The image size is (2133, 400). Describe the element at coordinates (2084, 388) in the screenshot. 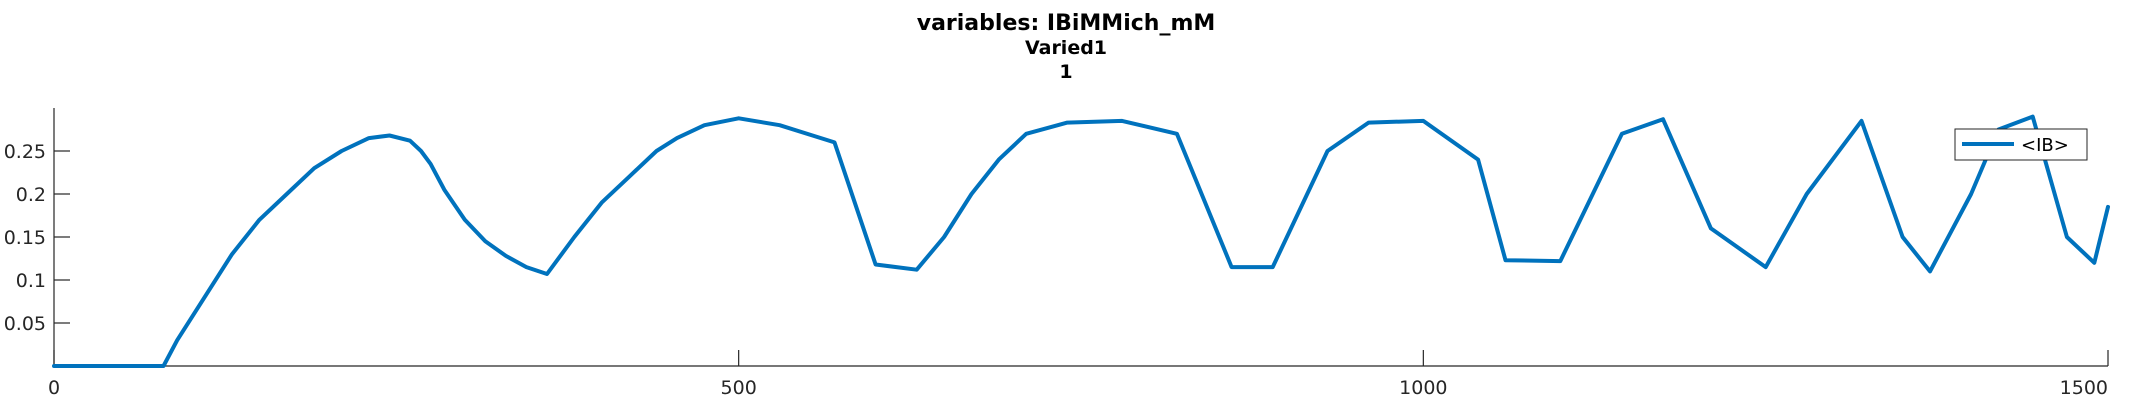

I see `x-tick-label: 1500` at that location.